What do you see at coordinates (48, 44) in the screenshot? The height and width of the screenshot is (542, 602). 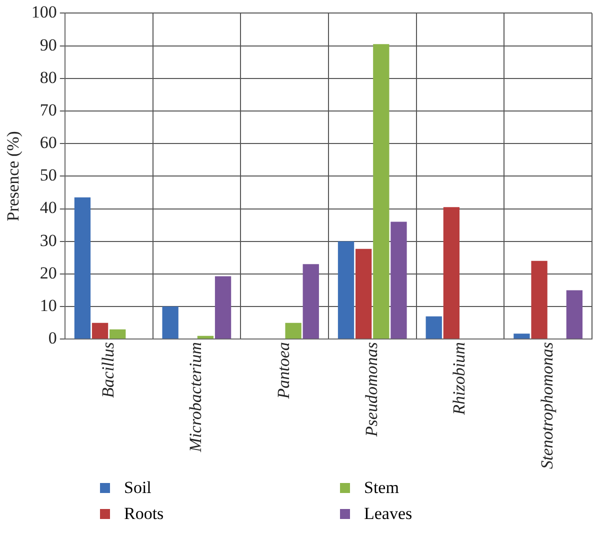 I see `y-tick-label: 90` at bounding box center [48, 44].